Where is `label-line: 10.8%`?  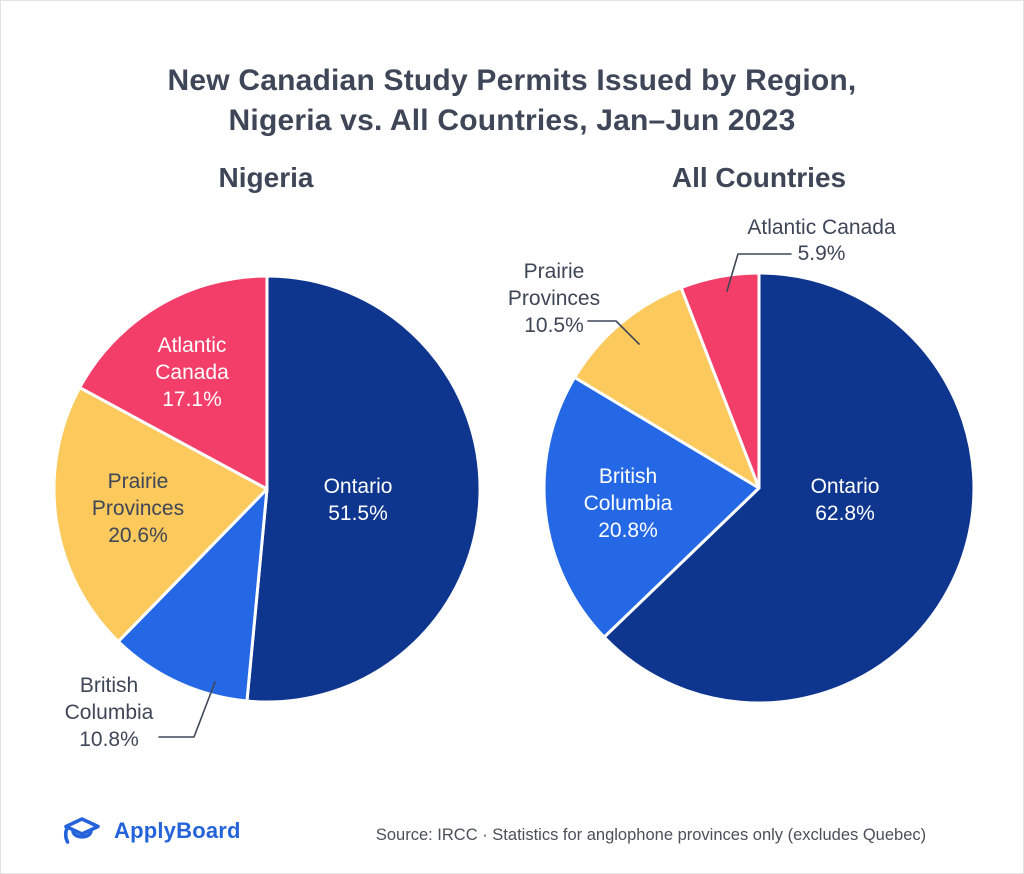 label-line: 10.8% is located at coordinates (109, 739).